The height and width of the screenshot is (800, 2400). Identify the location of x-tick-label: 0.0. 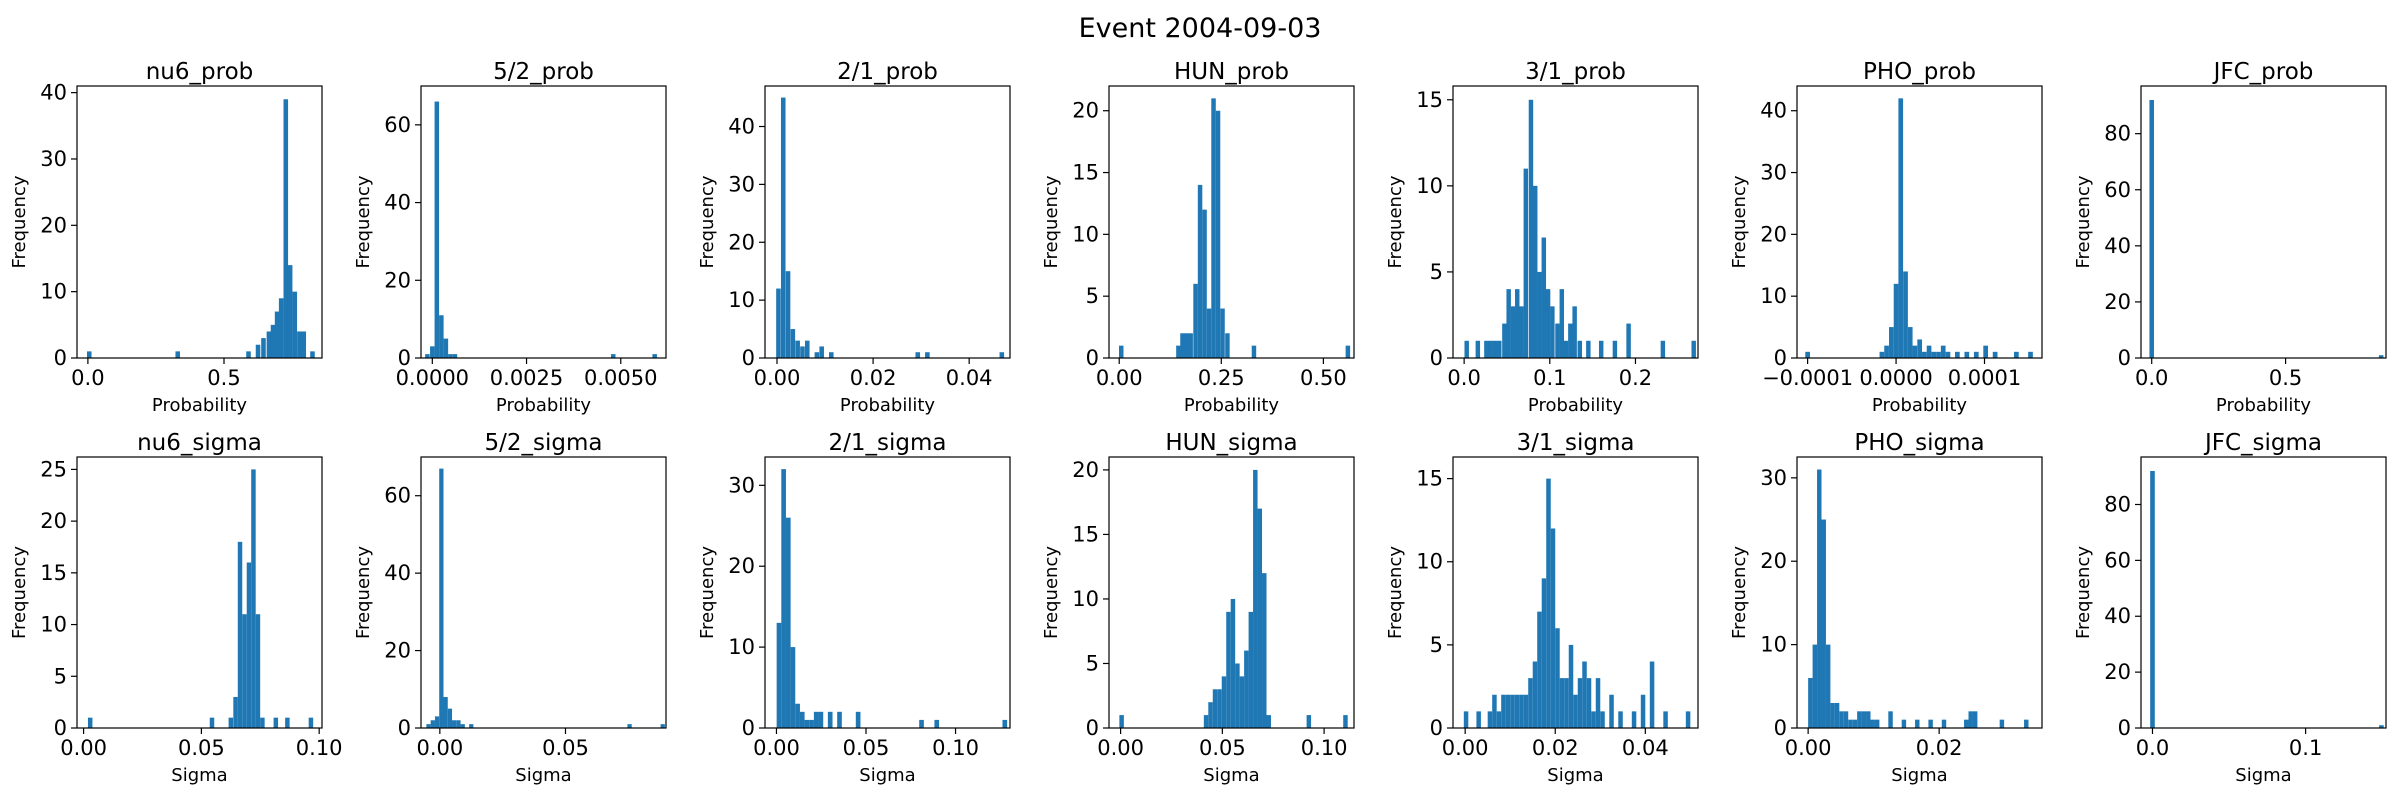
(2151, 378).